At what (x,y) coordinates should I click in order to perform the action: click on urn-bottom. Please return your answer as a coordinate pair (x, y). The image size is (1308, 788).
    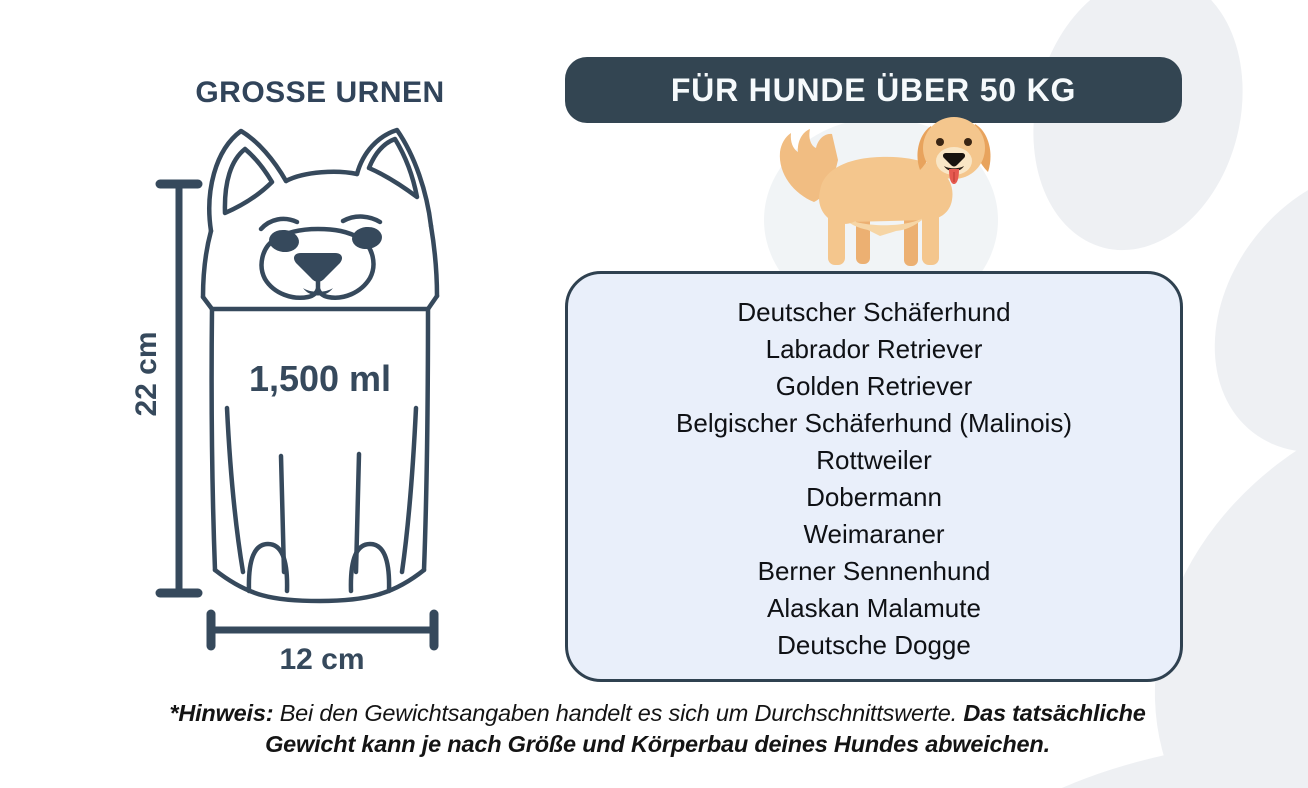
    Looking at the image, I should click on (319, 585).